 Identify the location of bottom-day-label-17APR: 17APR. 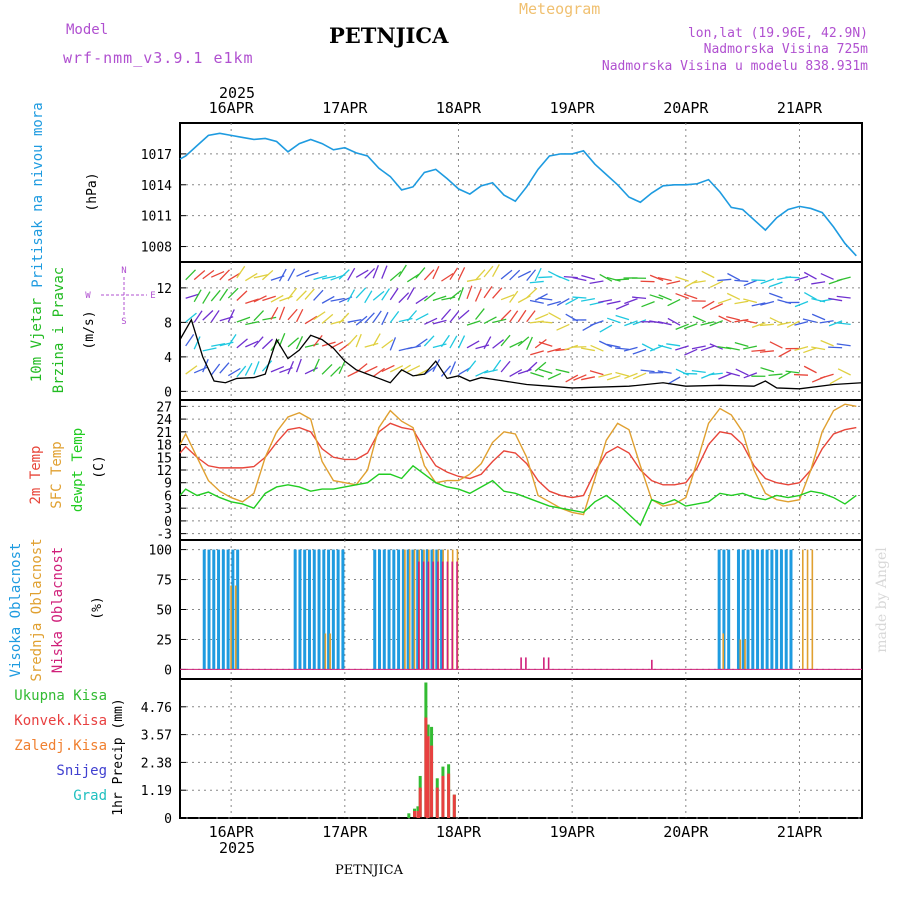
(345, 832).